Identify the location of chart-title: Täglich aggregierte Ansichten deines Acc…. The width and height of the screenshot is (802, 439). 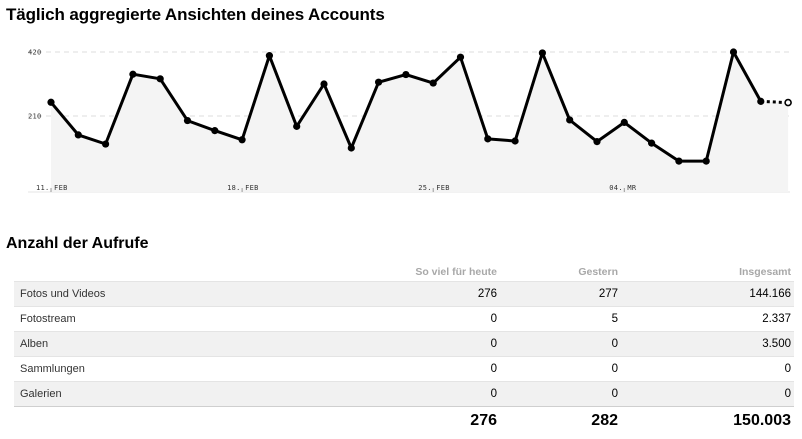
(195, 14).